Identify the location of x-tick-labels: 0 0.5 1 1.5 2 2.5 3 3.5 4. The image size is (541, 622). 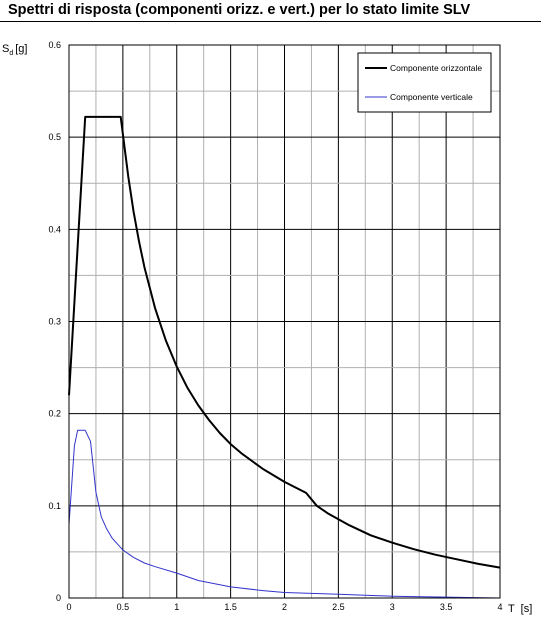
(284, 607).